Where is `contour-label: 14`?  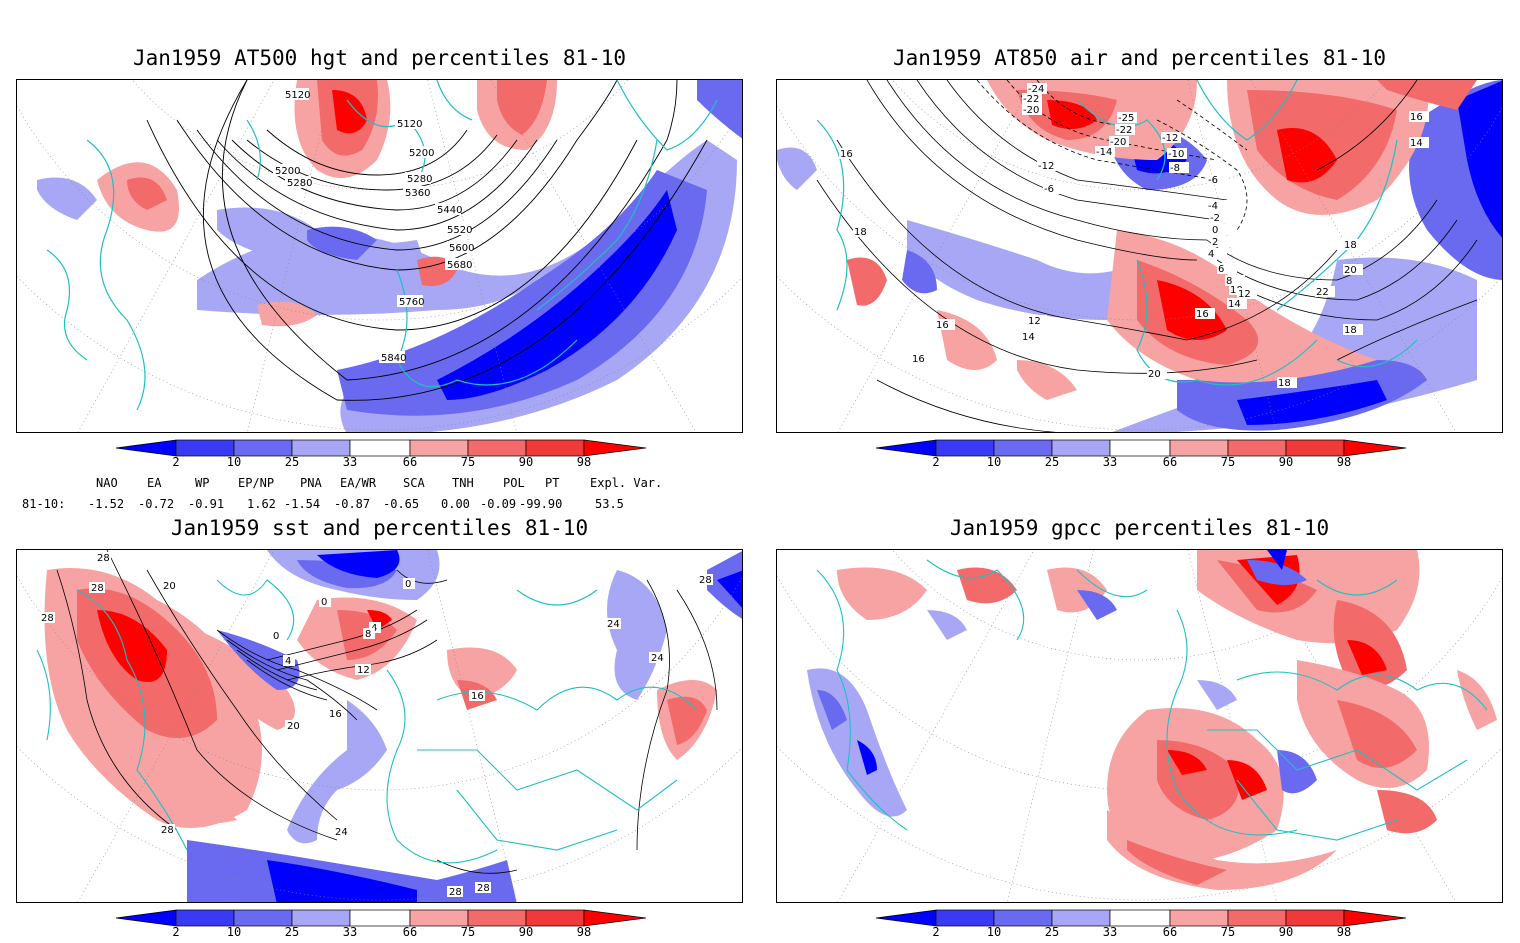
contour-label: 14 is located at coordinates (1416, 143).